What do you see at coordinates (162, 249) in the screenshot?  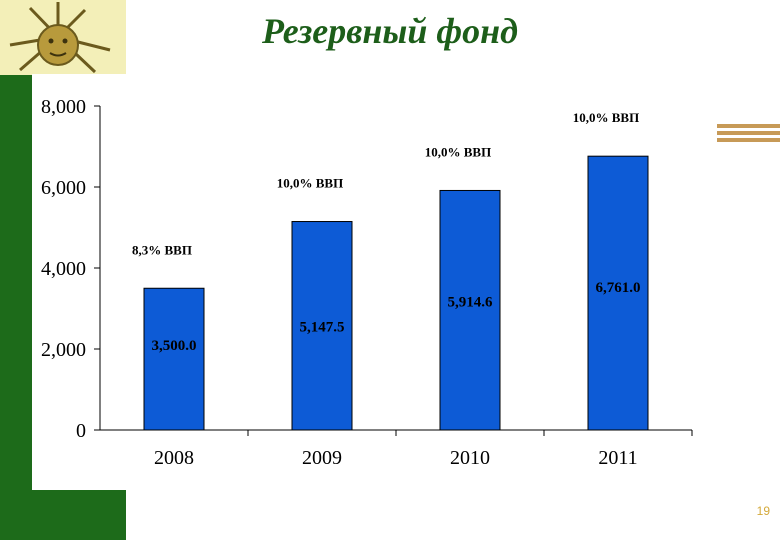 I see `annotation: 8,3% ВВП` at bounding box center [162, 249].